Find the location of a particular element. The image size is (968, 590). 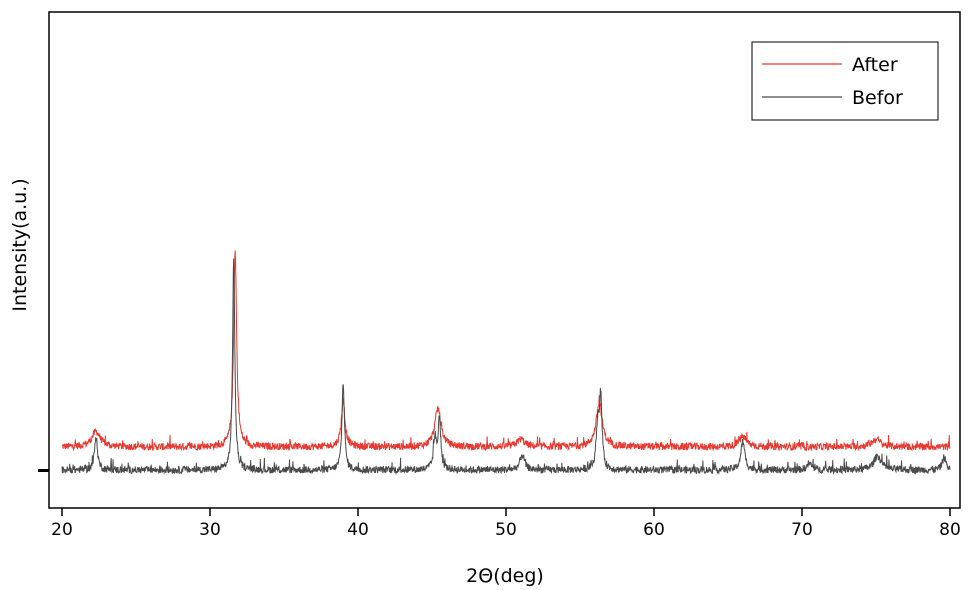

x-tick-label: 20 is located at coordinates (62, 530).